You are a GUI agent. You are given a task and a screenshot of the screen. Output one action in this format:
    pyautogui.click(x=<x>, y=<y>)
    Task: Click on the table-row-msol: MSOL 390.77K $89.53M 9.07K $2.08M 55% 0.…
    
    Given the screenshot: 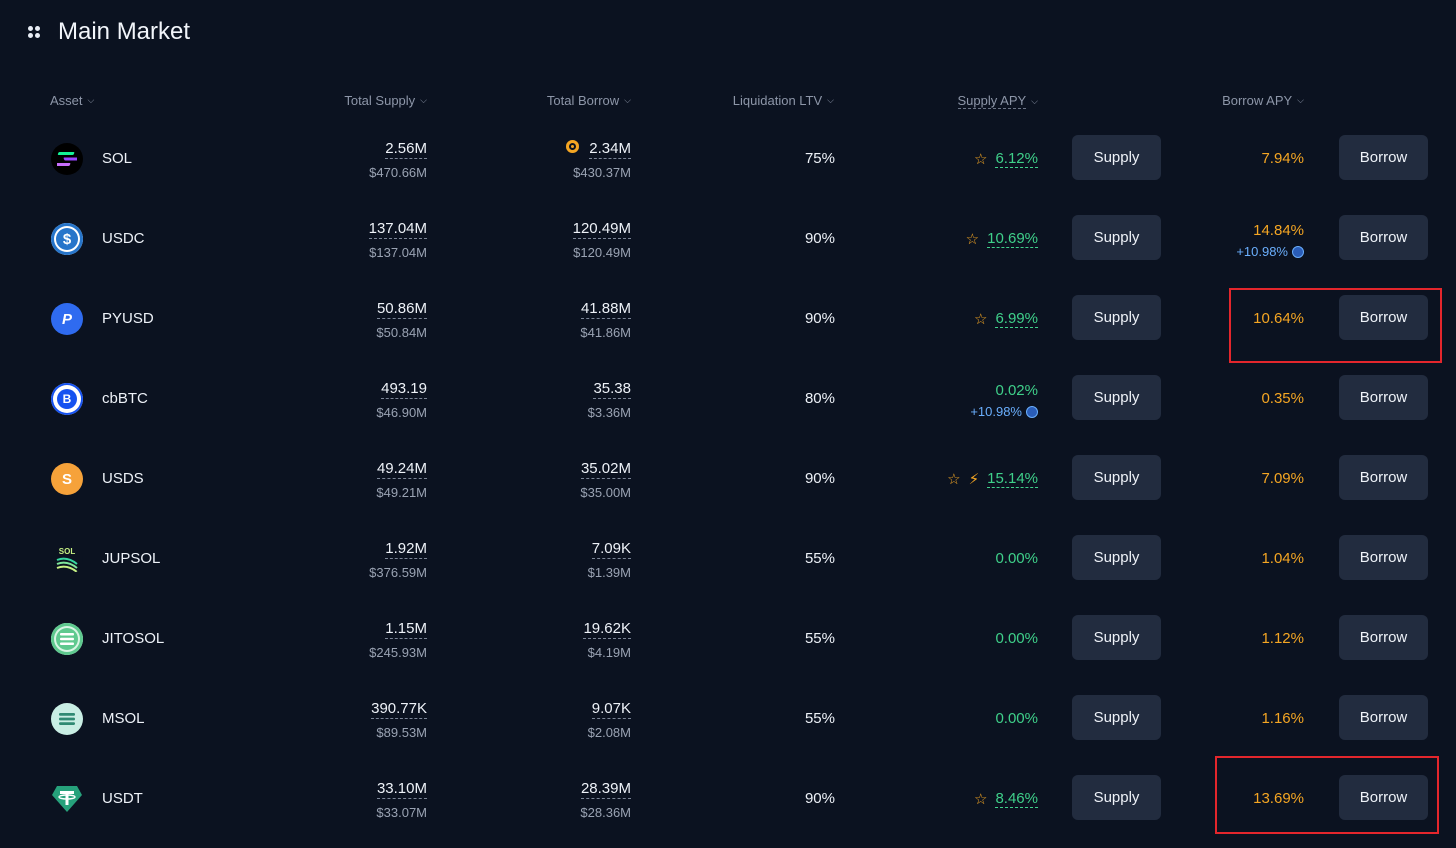 What is the action you would take?
    pyautogui.click(x=728, y=720)
    